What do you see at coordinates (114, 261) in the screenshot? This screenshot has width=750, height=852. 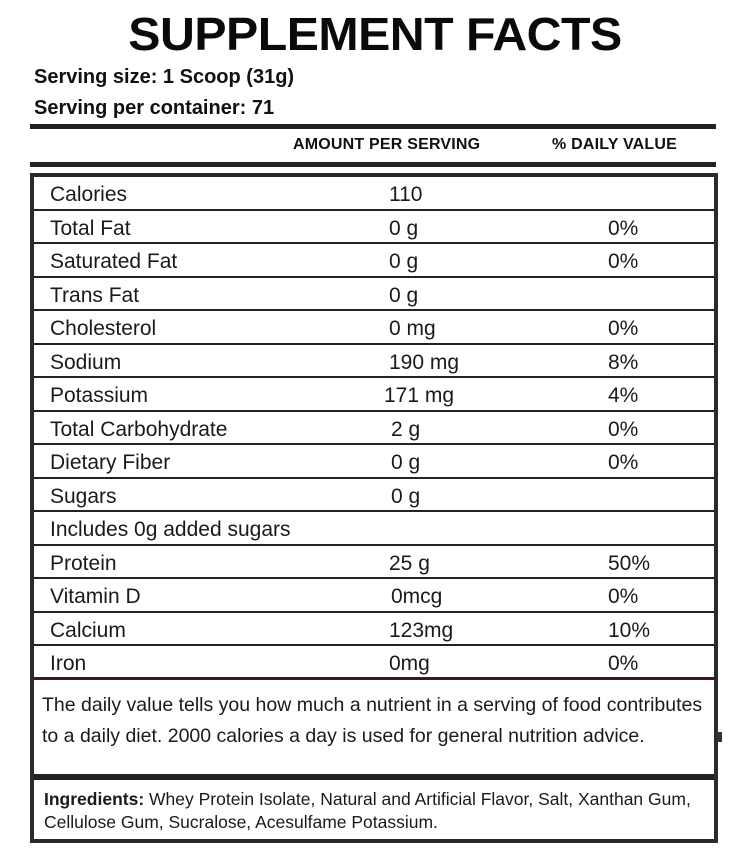 I see `nutrient-name: Saturated Fat` at bounding box center [114, 261].